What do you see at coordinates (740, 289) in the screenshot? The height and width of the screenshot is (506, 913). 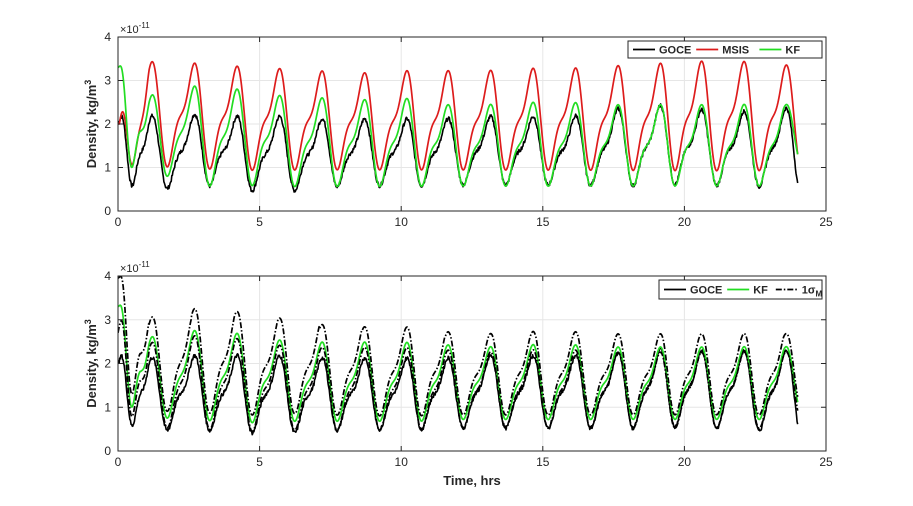 I see `legend: GOCE KF 1σM` at bounding box center [740, 289].